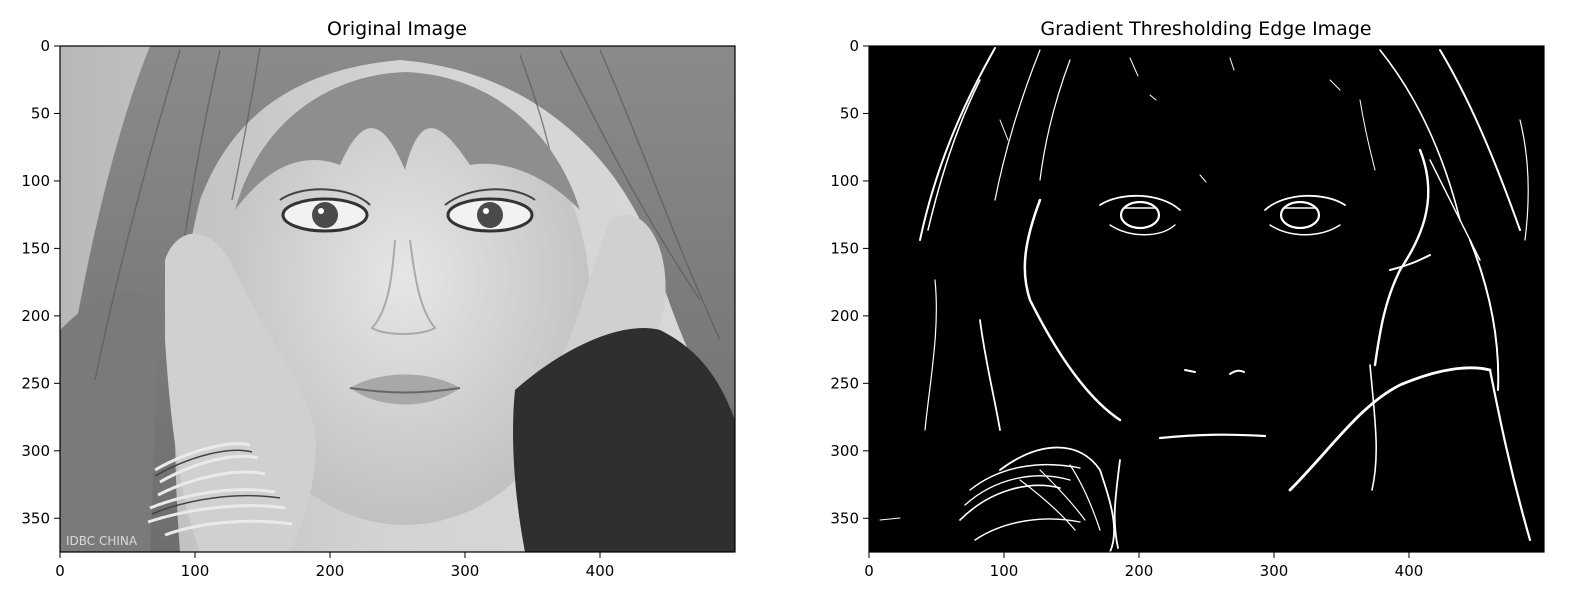 The height and width of the screenshot is (608, 1574). Describe the element at coordinates (407, 210) in the screenshot. I see `eyes` at that location.